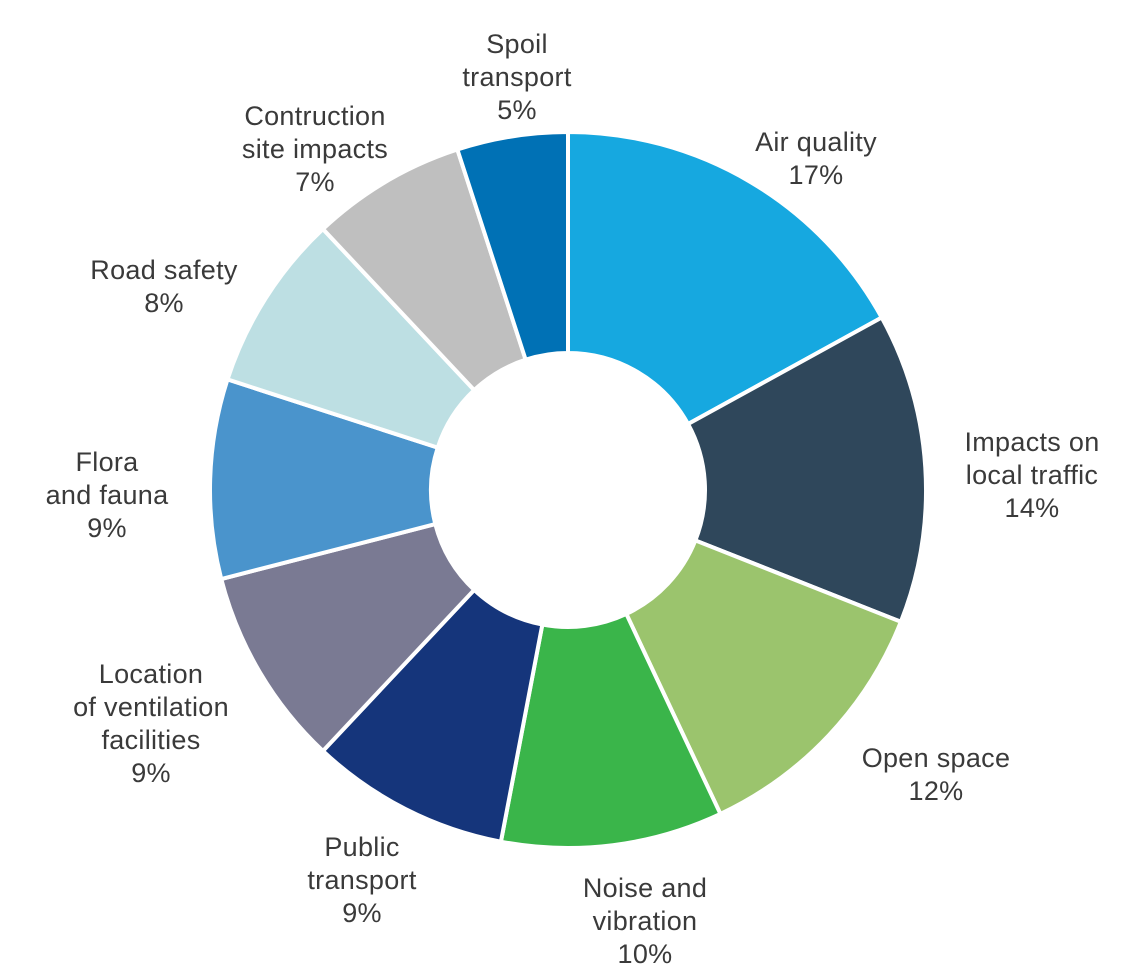 This screenshot has height=976, width=1136. I want to click on category-label-spoil-transport-line-2: transport, so click(516, 77).